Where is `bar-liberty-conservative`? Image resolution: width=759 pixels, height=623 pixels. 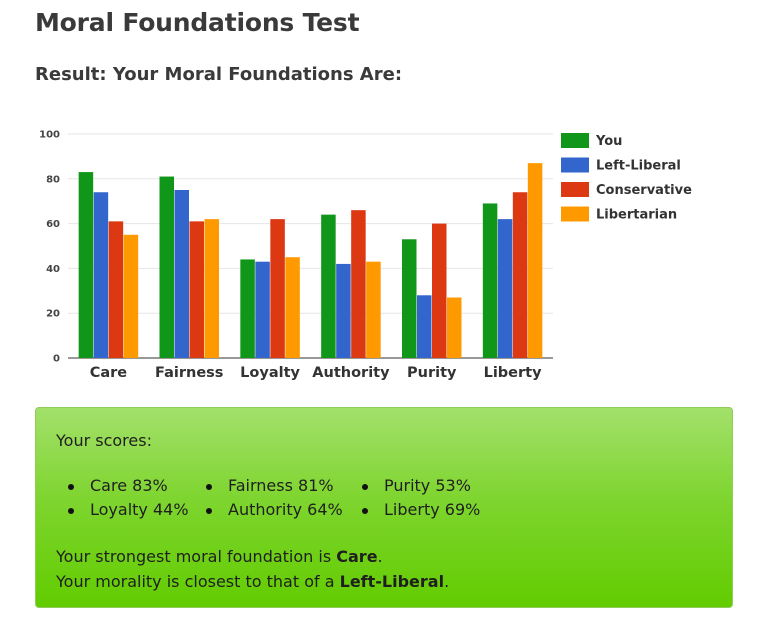 bar-liberty-conservative is located at coordinates (520, 275).